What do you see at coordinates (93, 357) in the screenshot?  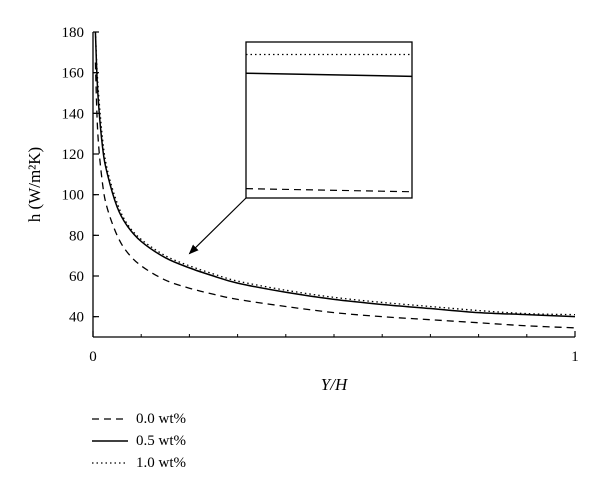 I see `x-tick-label: 0` at bounding box center [93, 357].